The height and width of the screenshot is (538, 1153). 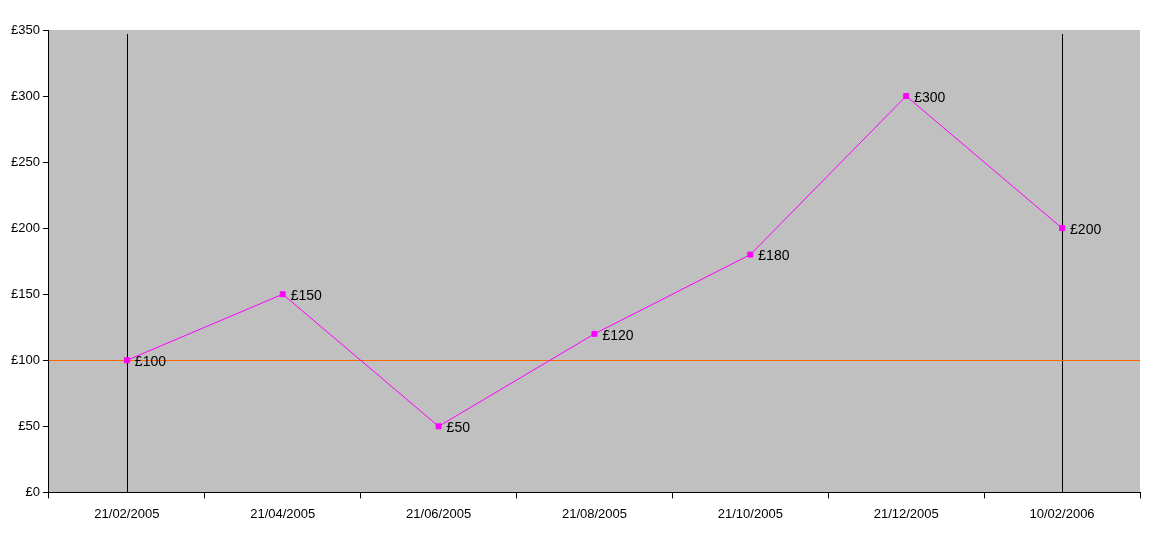 What do you see at coordinates (618, 334) in the screenshot?
I see `data-label: £120` at bounding box center [618, 334].